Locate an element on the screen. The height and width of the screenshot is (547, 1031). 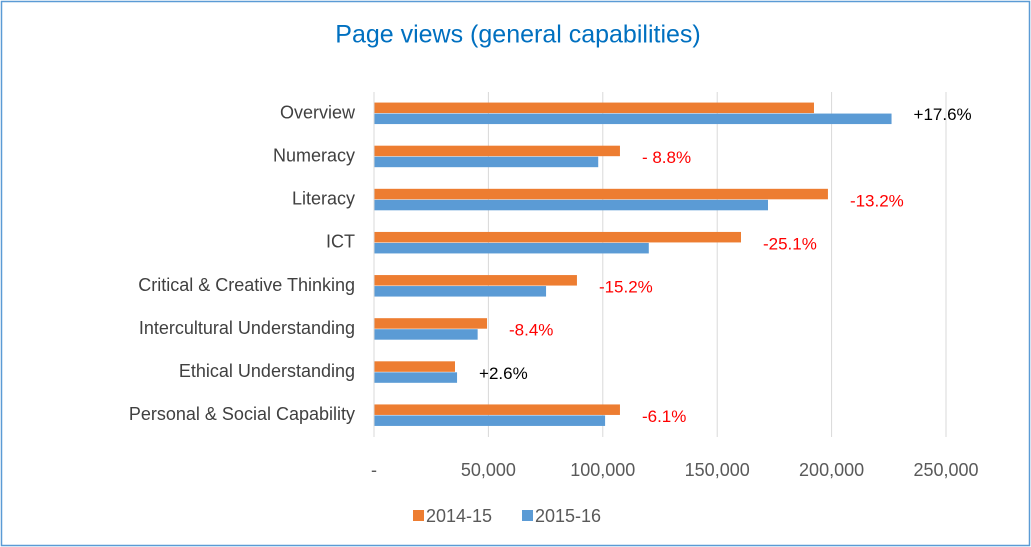
y-tick-label: Intercultural Understanding is located at coordinates (247, 328).